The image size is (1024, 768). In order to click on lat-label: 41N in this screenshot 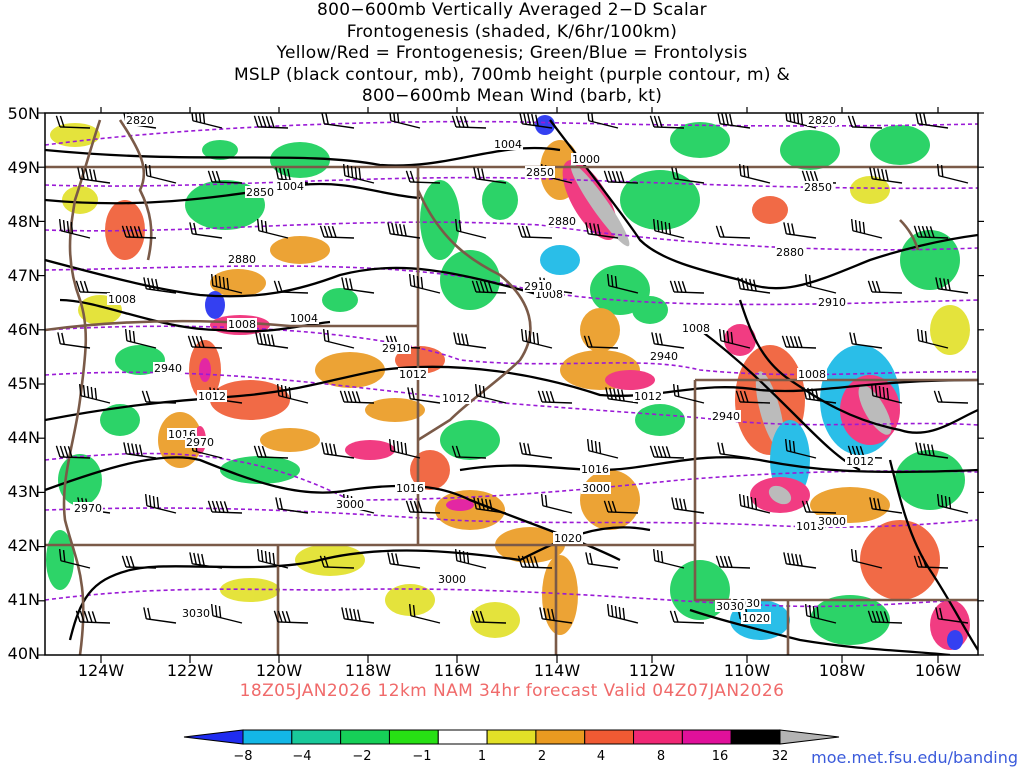, I will do `click(24, 599)`.